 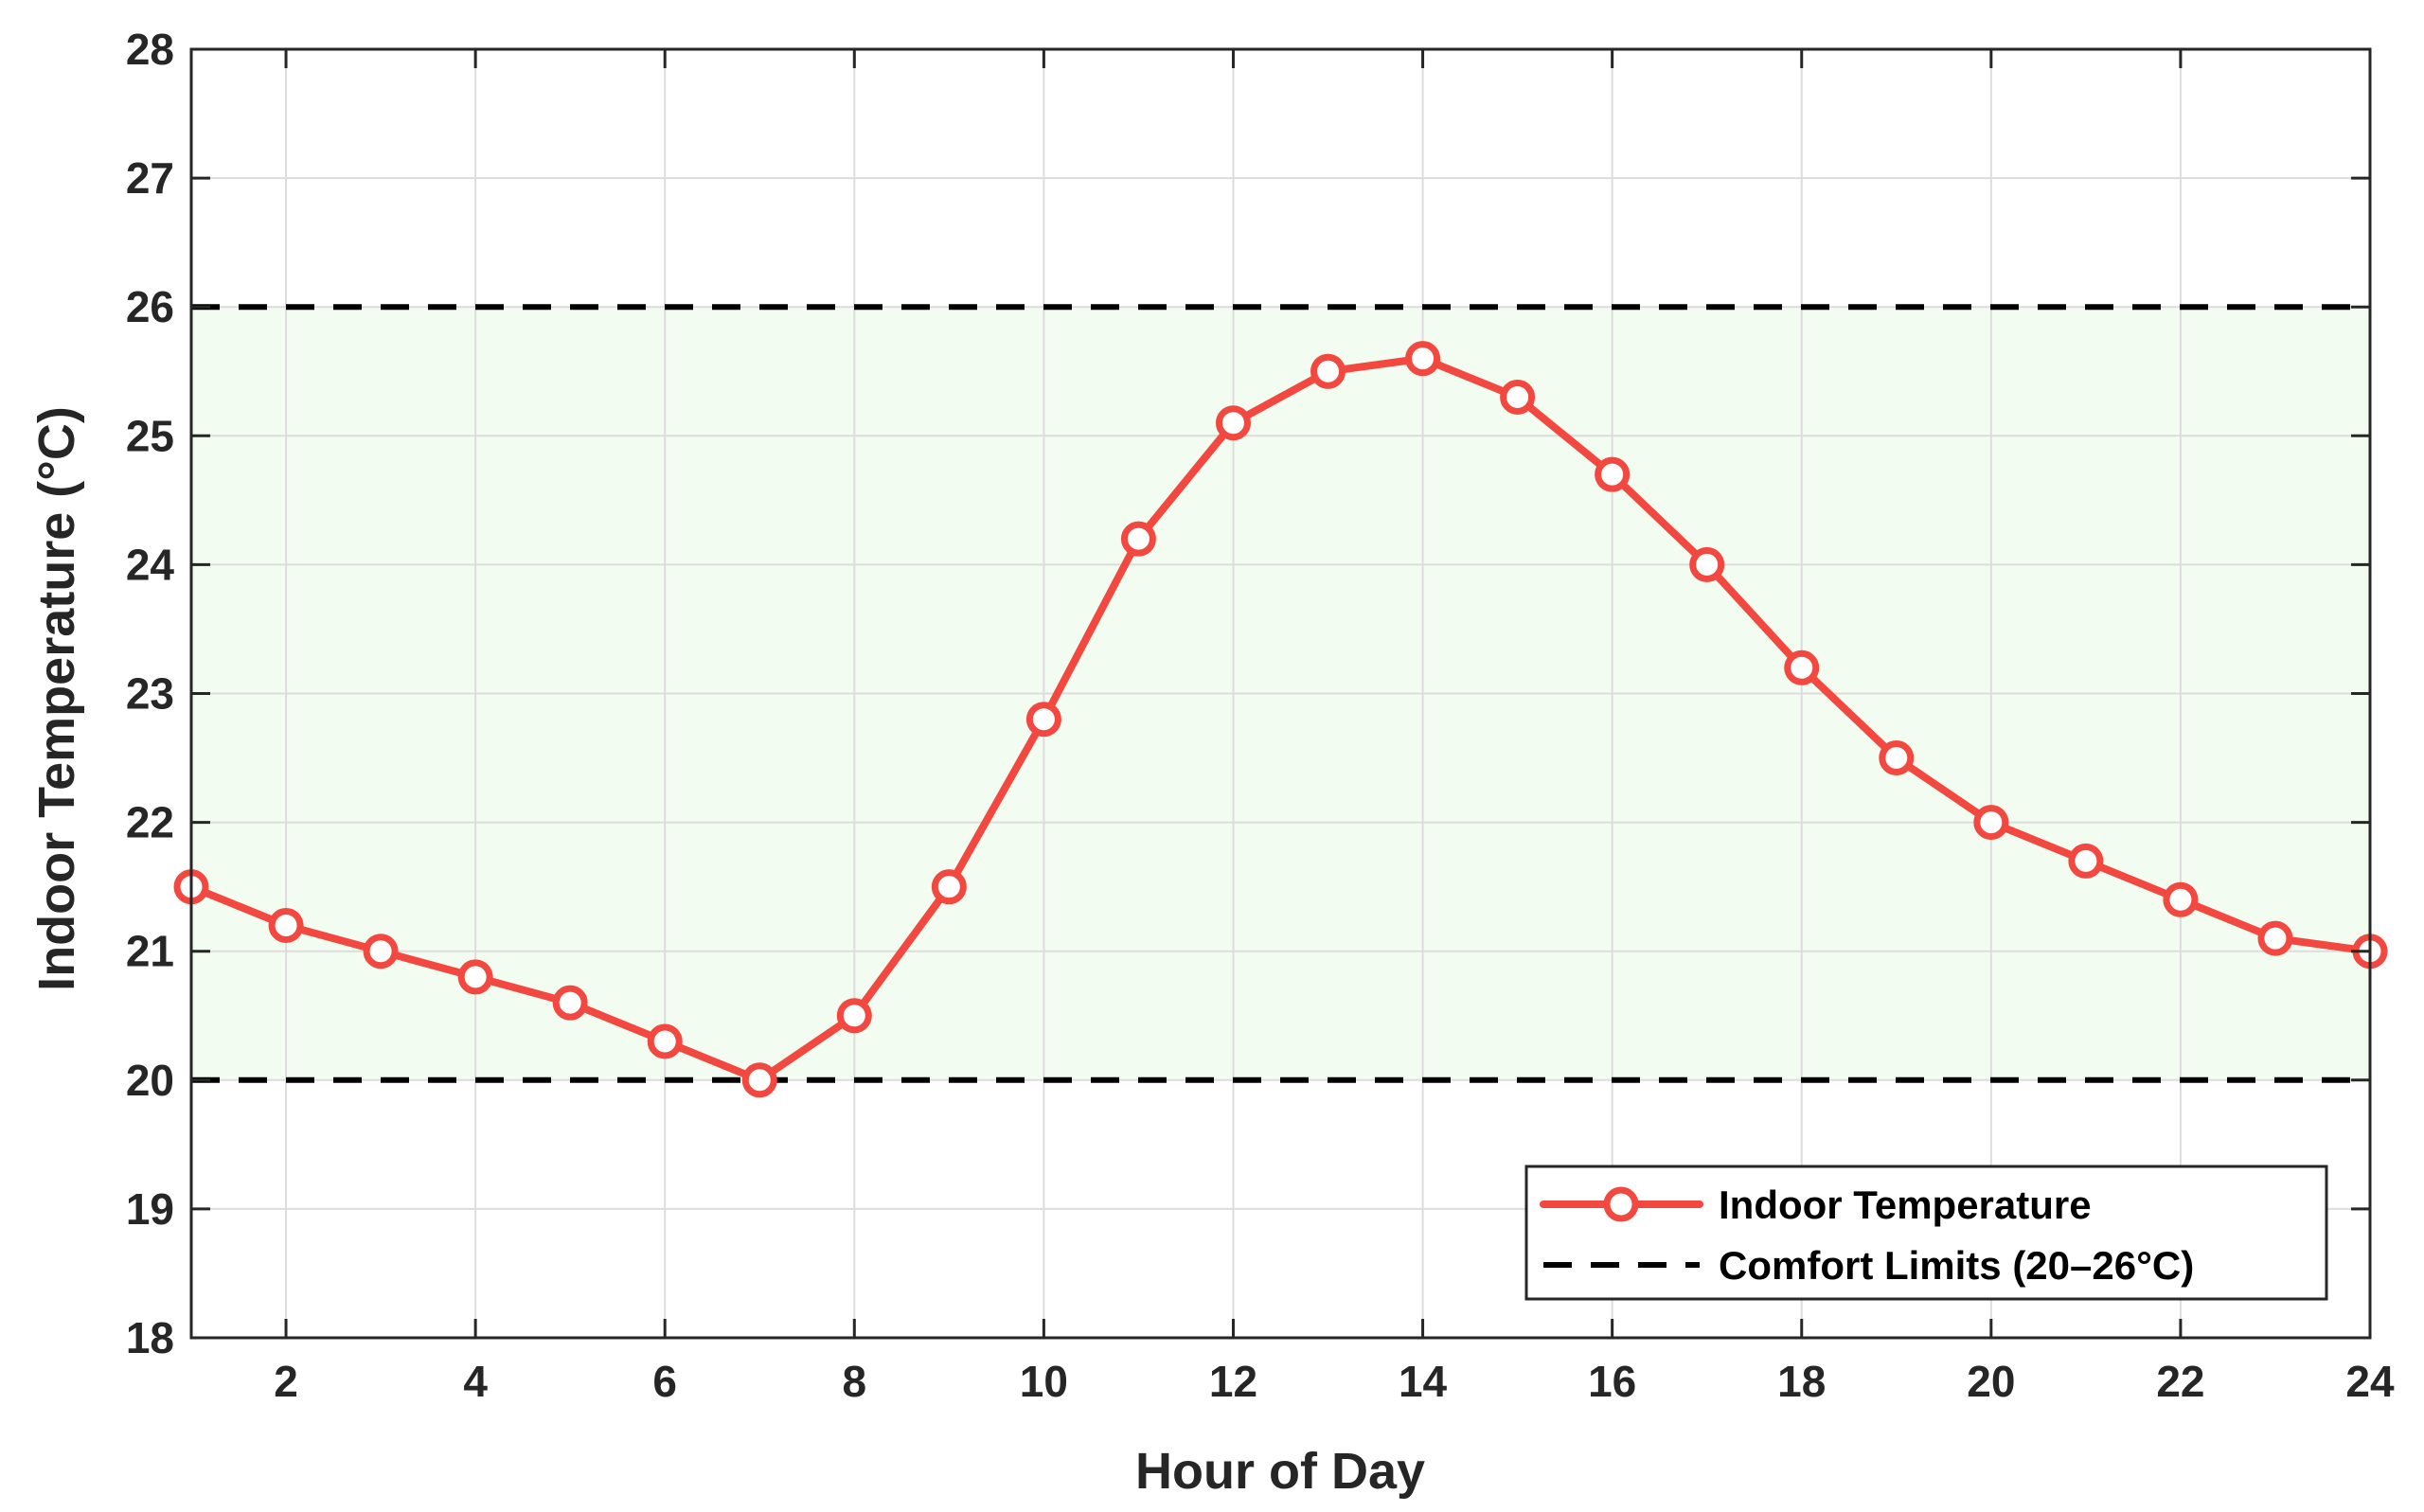 I want to click on y-tick-label-28: 28, so click(x=150, y=49).